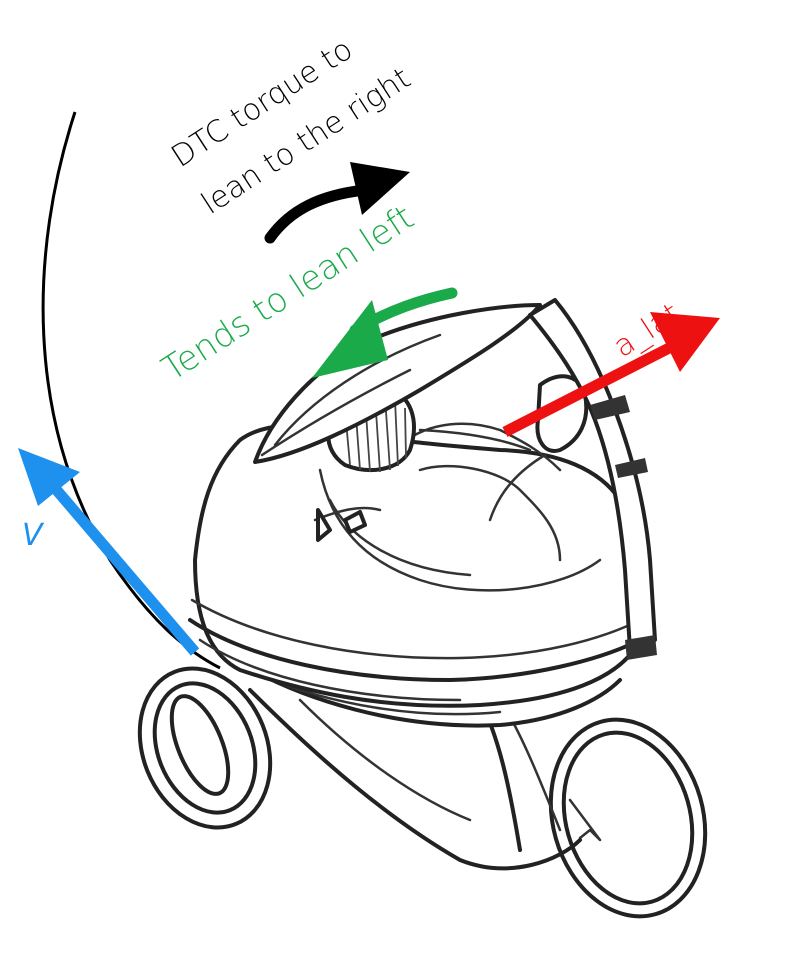 The height and width of the screenshot is (955, 787). What do you see at coordinates (109, 552) in the screenshot?
I see `velocity-arrow` at bounding box center [109, 552].